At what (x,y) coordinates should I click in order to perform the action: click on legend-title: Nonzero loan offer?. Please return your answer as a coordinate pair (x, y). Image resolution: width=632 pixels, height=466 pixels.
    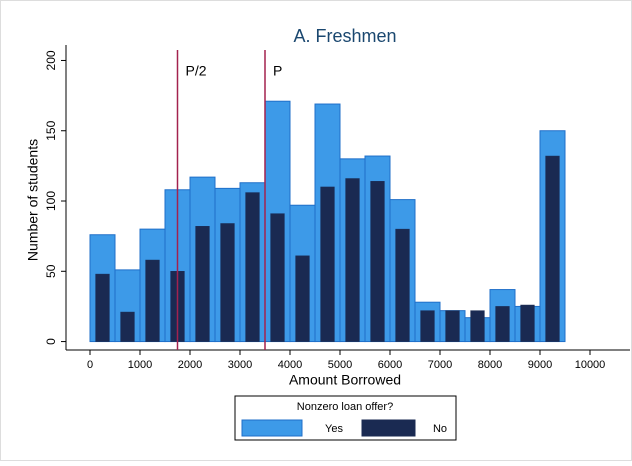
    Looking at the image, I should click on (345, 407).